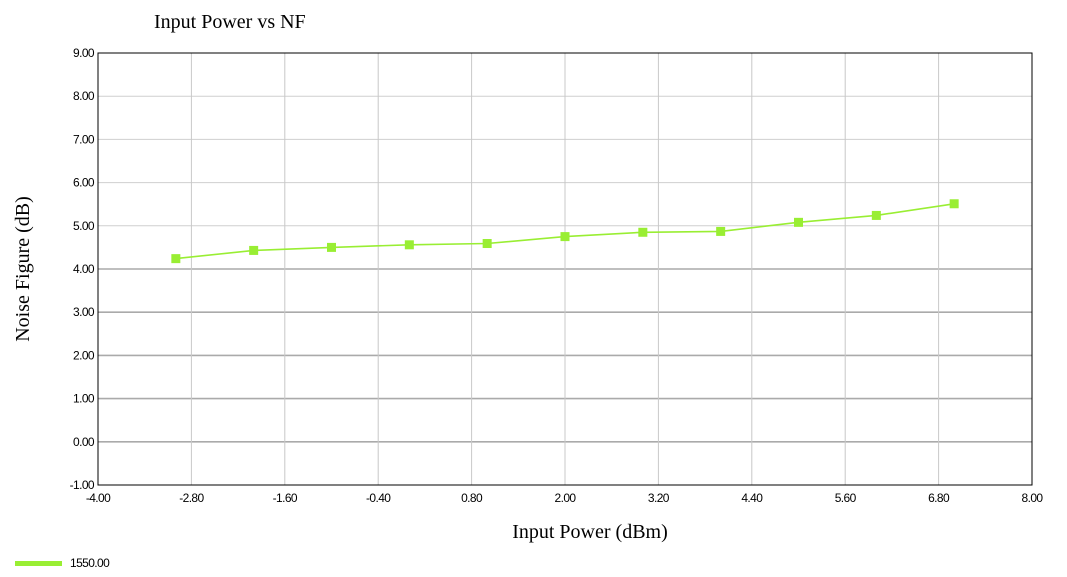 The image size is (1067, 577). What do you see at coordinates (84, 399) in the screenshot?
I see `y-tick-label: 1.00` at bounding box center [84, 399].